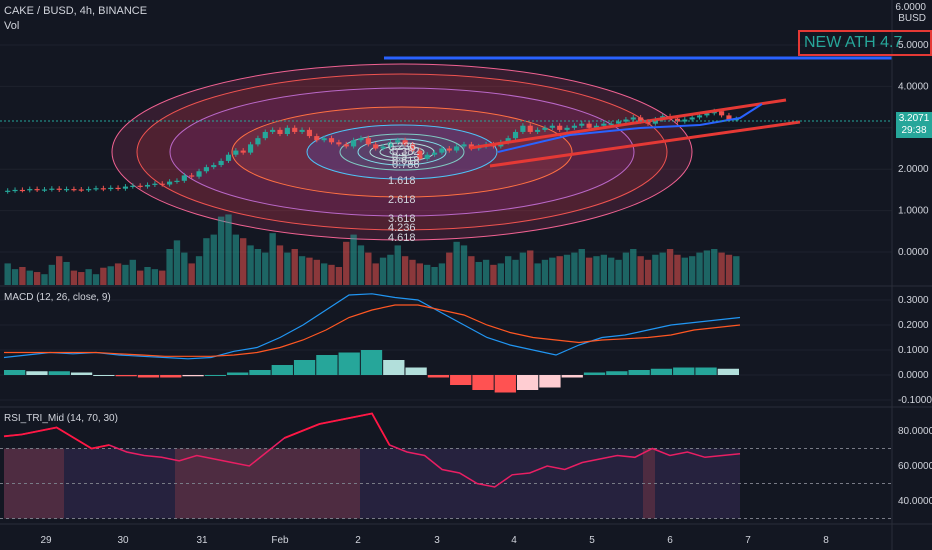  What do you see at coordinates (865, 43) in the screenshot?
I see `new-ath-annotation: NEW ATH 4.7` at bounding box center [865, 43].